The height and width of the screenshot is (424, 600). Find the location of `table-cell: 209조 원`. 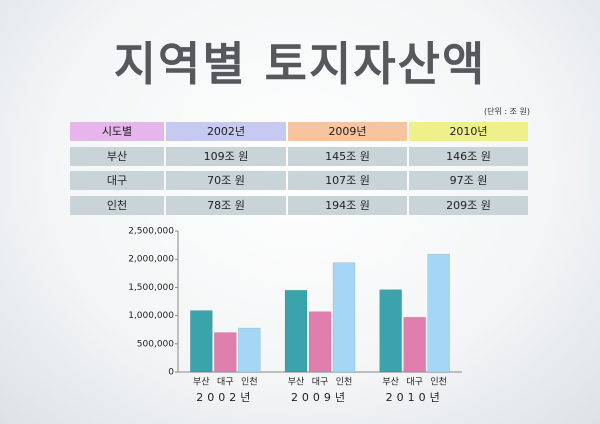

table-cell: 209조 원 is located at coordinates (468, 205).